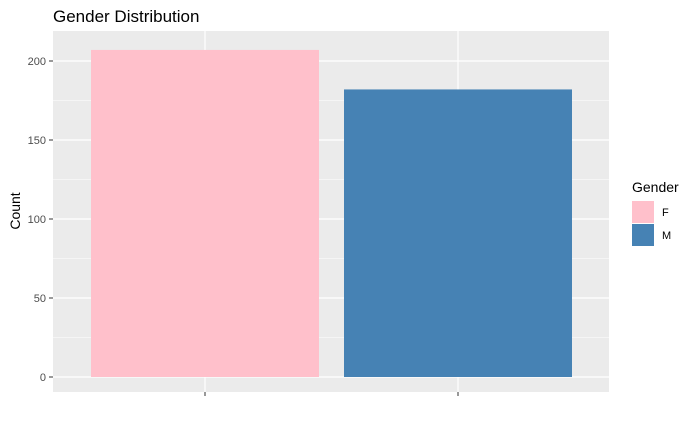  I want to click on legend-title: Gender, so click(655, 187).